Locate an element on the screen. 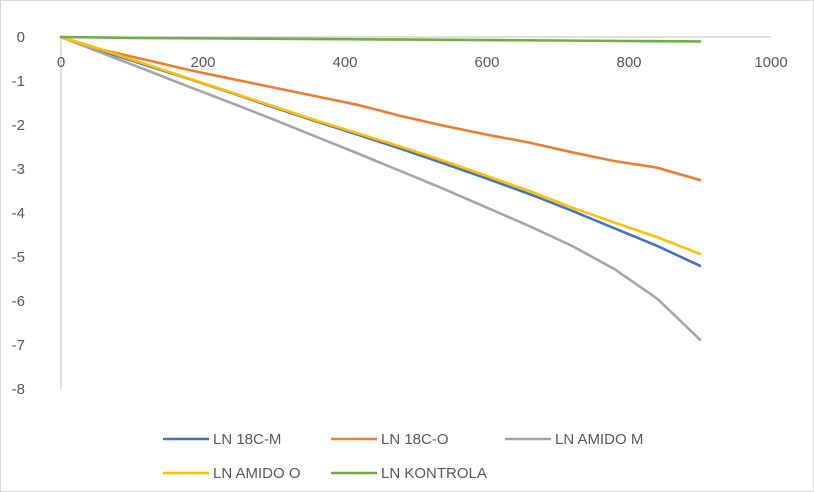 This screenshot has height=492, width=814. legend-label-ln-kontrola: LN KONTROLA is located at coordinates (434, 473).